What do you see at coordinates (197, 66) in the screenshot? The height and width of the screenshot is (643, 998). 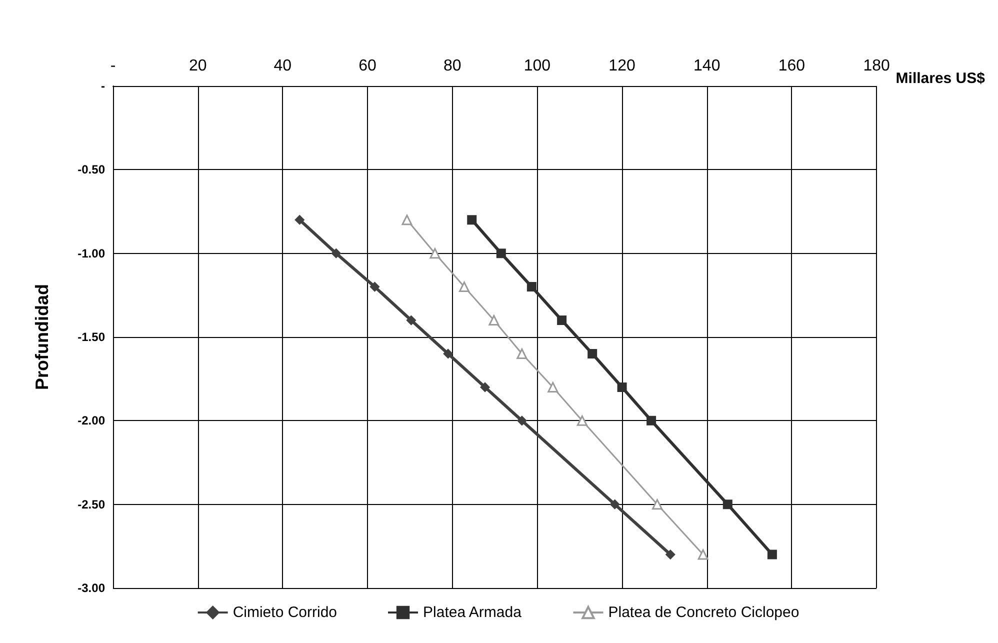 I see `x-tick-label: 20` at bounding box center [197, 66].